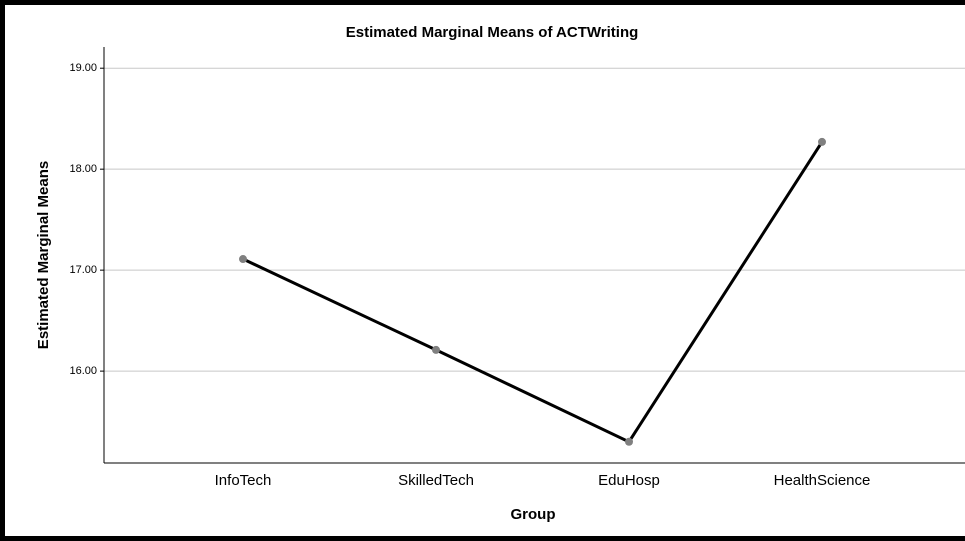  I want to click on y-tick-label: 19.00, so click(83, 68).